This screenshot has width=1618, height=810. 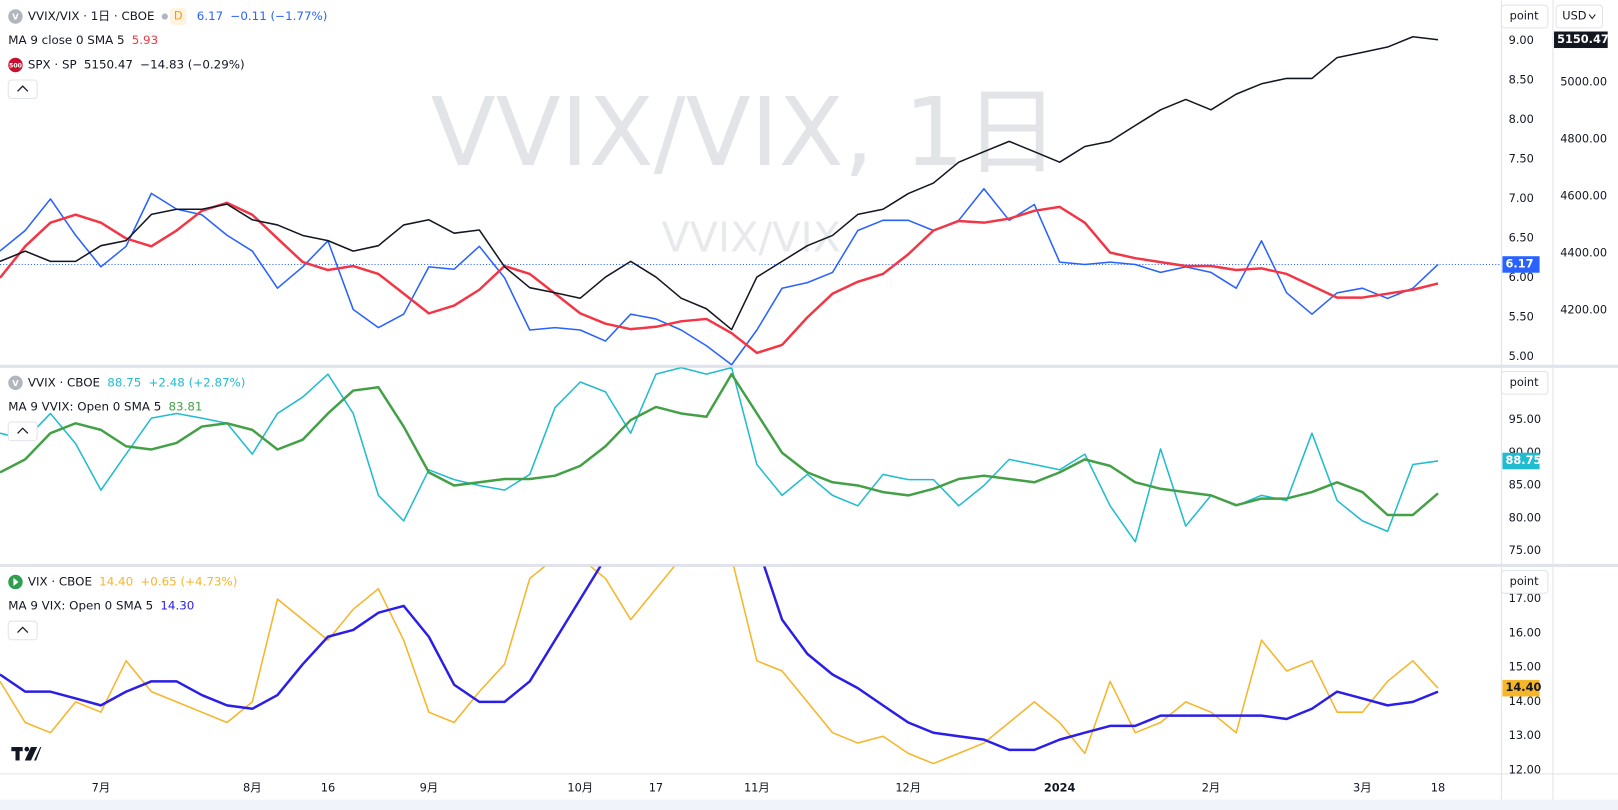 What do you see at coordinates (1525, 701) in the screenshot?
I see `y-tick-label: 14.00` at bounding box center [1525, 701].